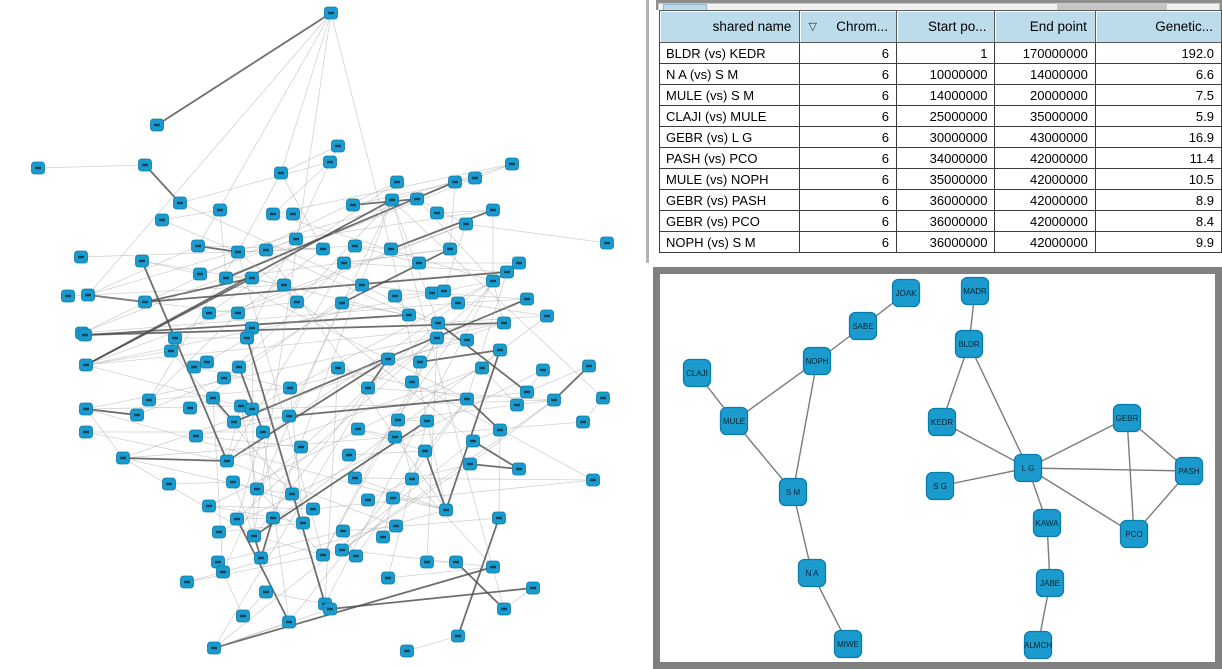  I want to click on scrollbar-track, so click(939, 7).